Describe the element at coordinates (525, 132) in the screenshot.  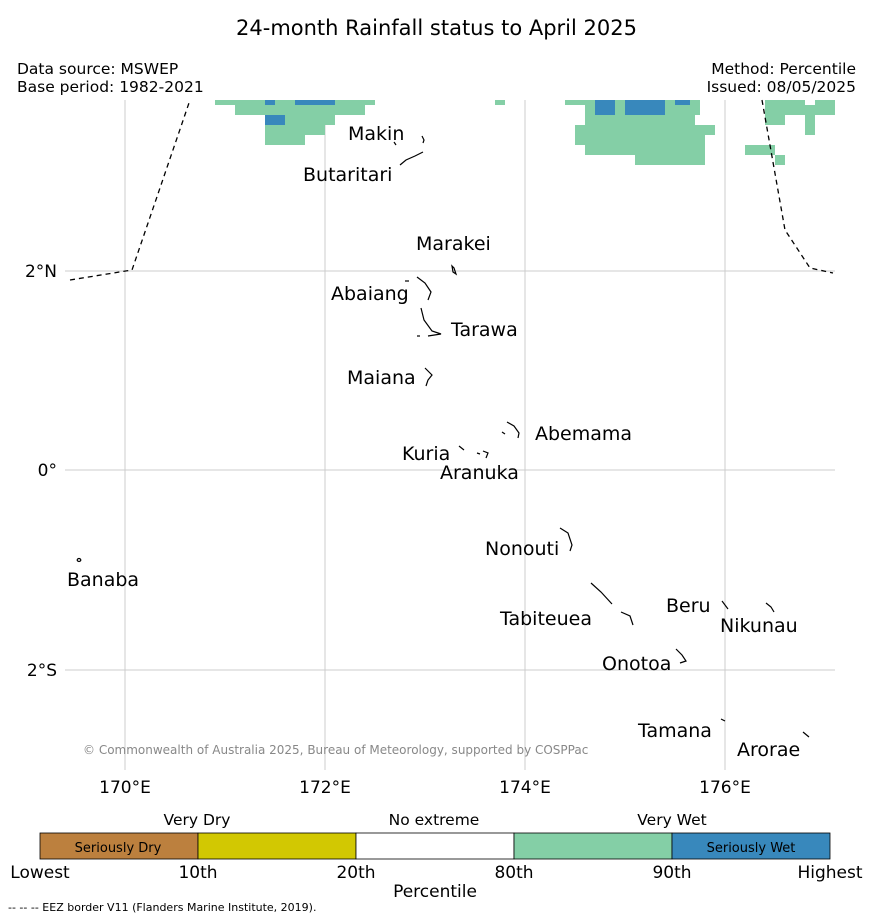
I see `very-wet-cells` at that location.